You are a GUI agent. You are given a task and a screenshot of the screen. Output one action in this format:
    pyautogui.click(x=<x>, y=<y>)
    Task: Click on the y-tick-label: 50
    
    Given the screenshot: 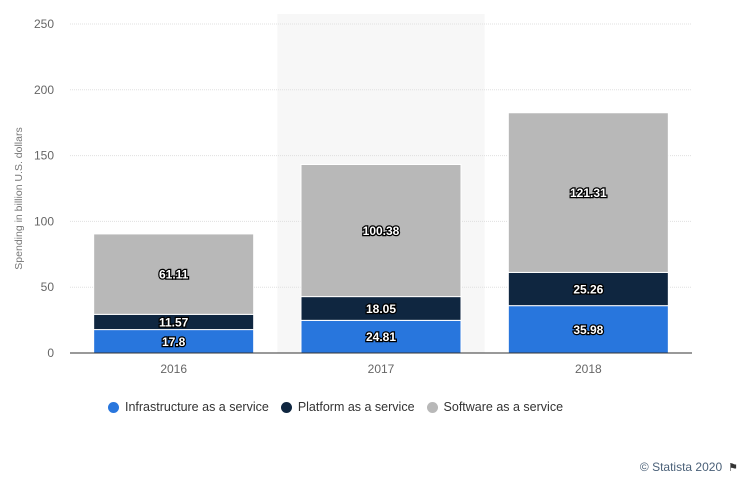 What is the action you would take?
    pyautogui.click(x=48, y=287)
    